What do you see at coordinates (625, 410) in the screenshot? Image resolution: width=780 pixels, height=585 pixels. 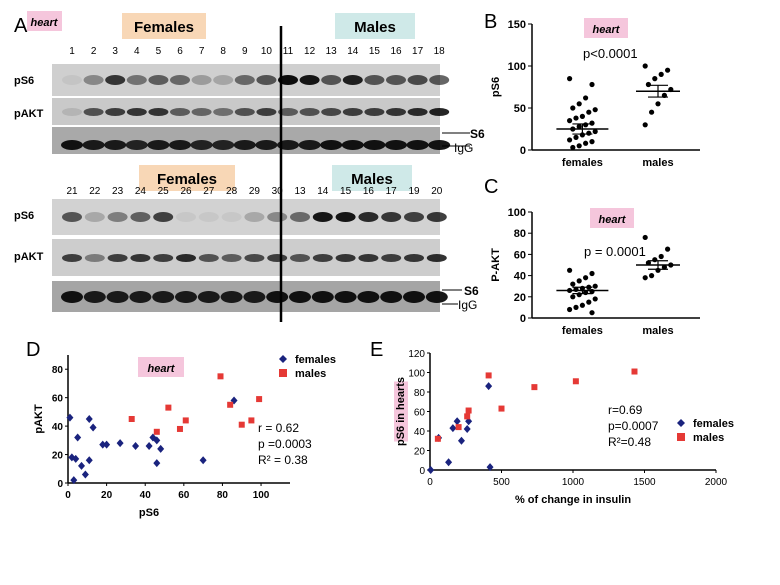 I see `stat-r: r=0.69` at bounding box center [625, 410].